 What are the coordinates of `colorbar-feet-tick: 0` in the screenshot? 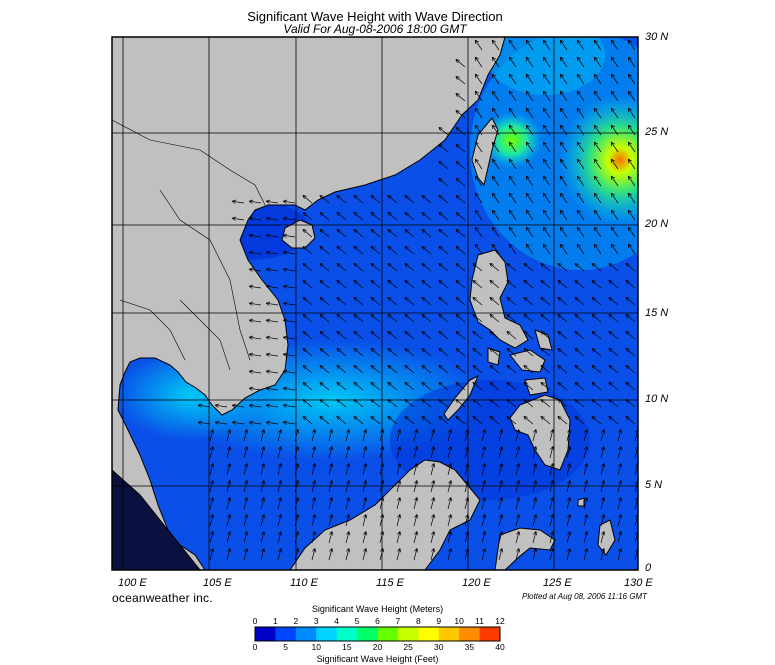 It's located at (255, 647).